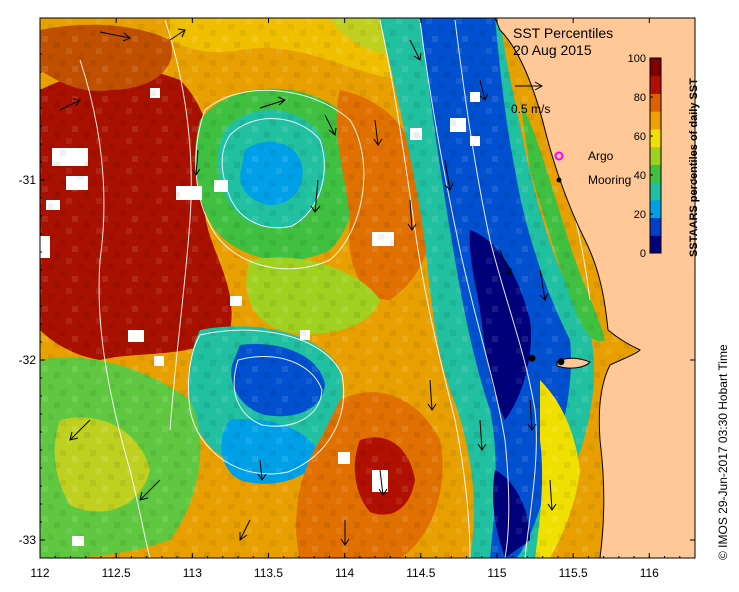 Image resolution: width=739 pixels, height=592 pixels. What do you see at coordinates (116, 573) in the screenshot?
I see `x-tick-label: 112.5` at bounding box center [116, 573].